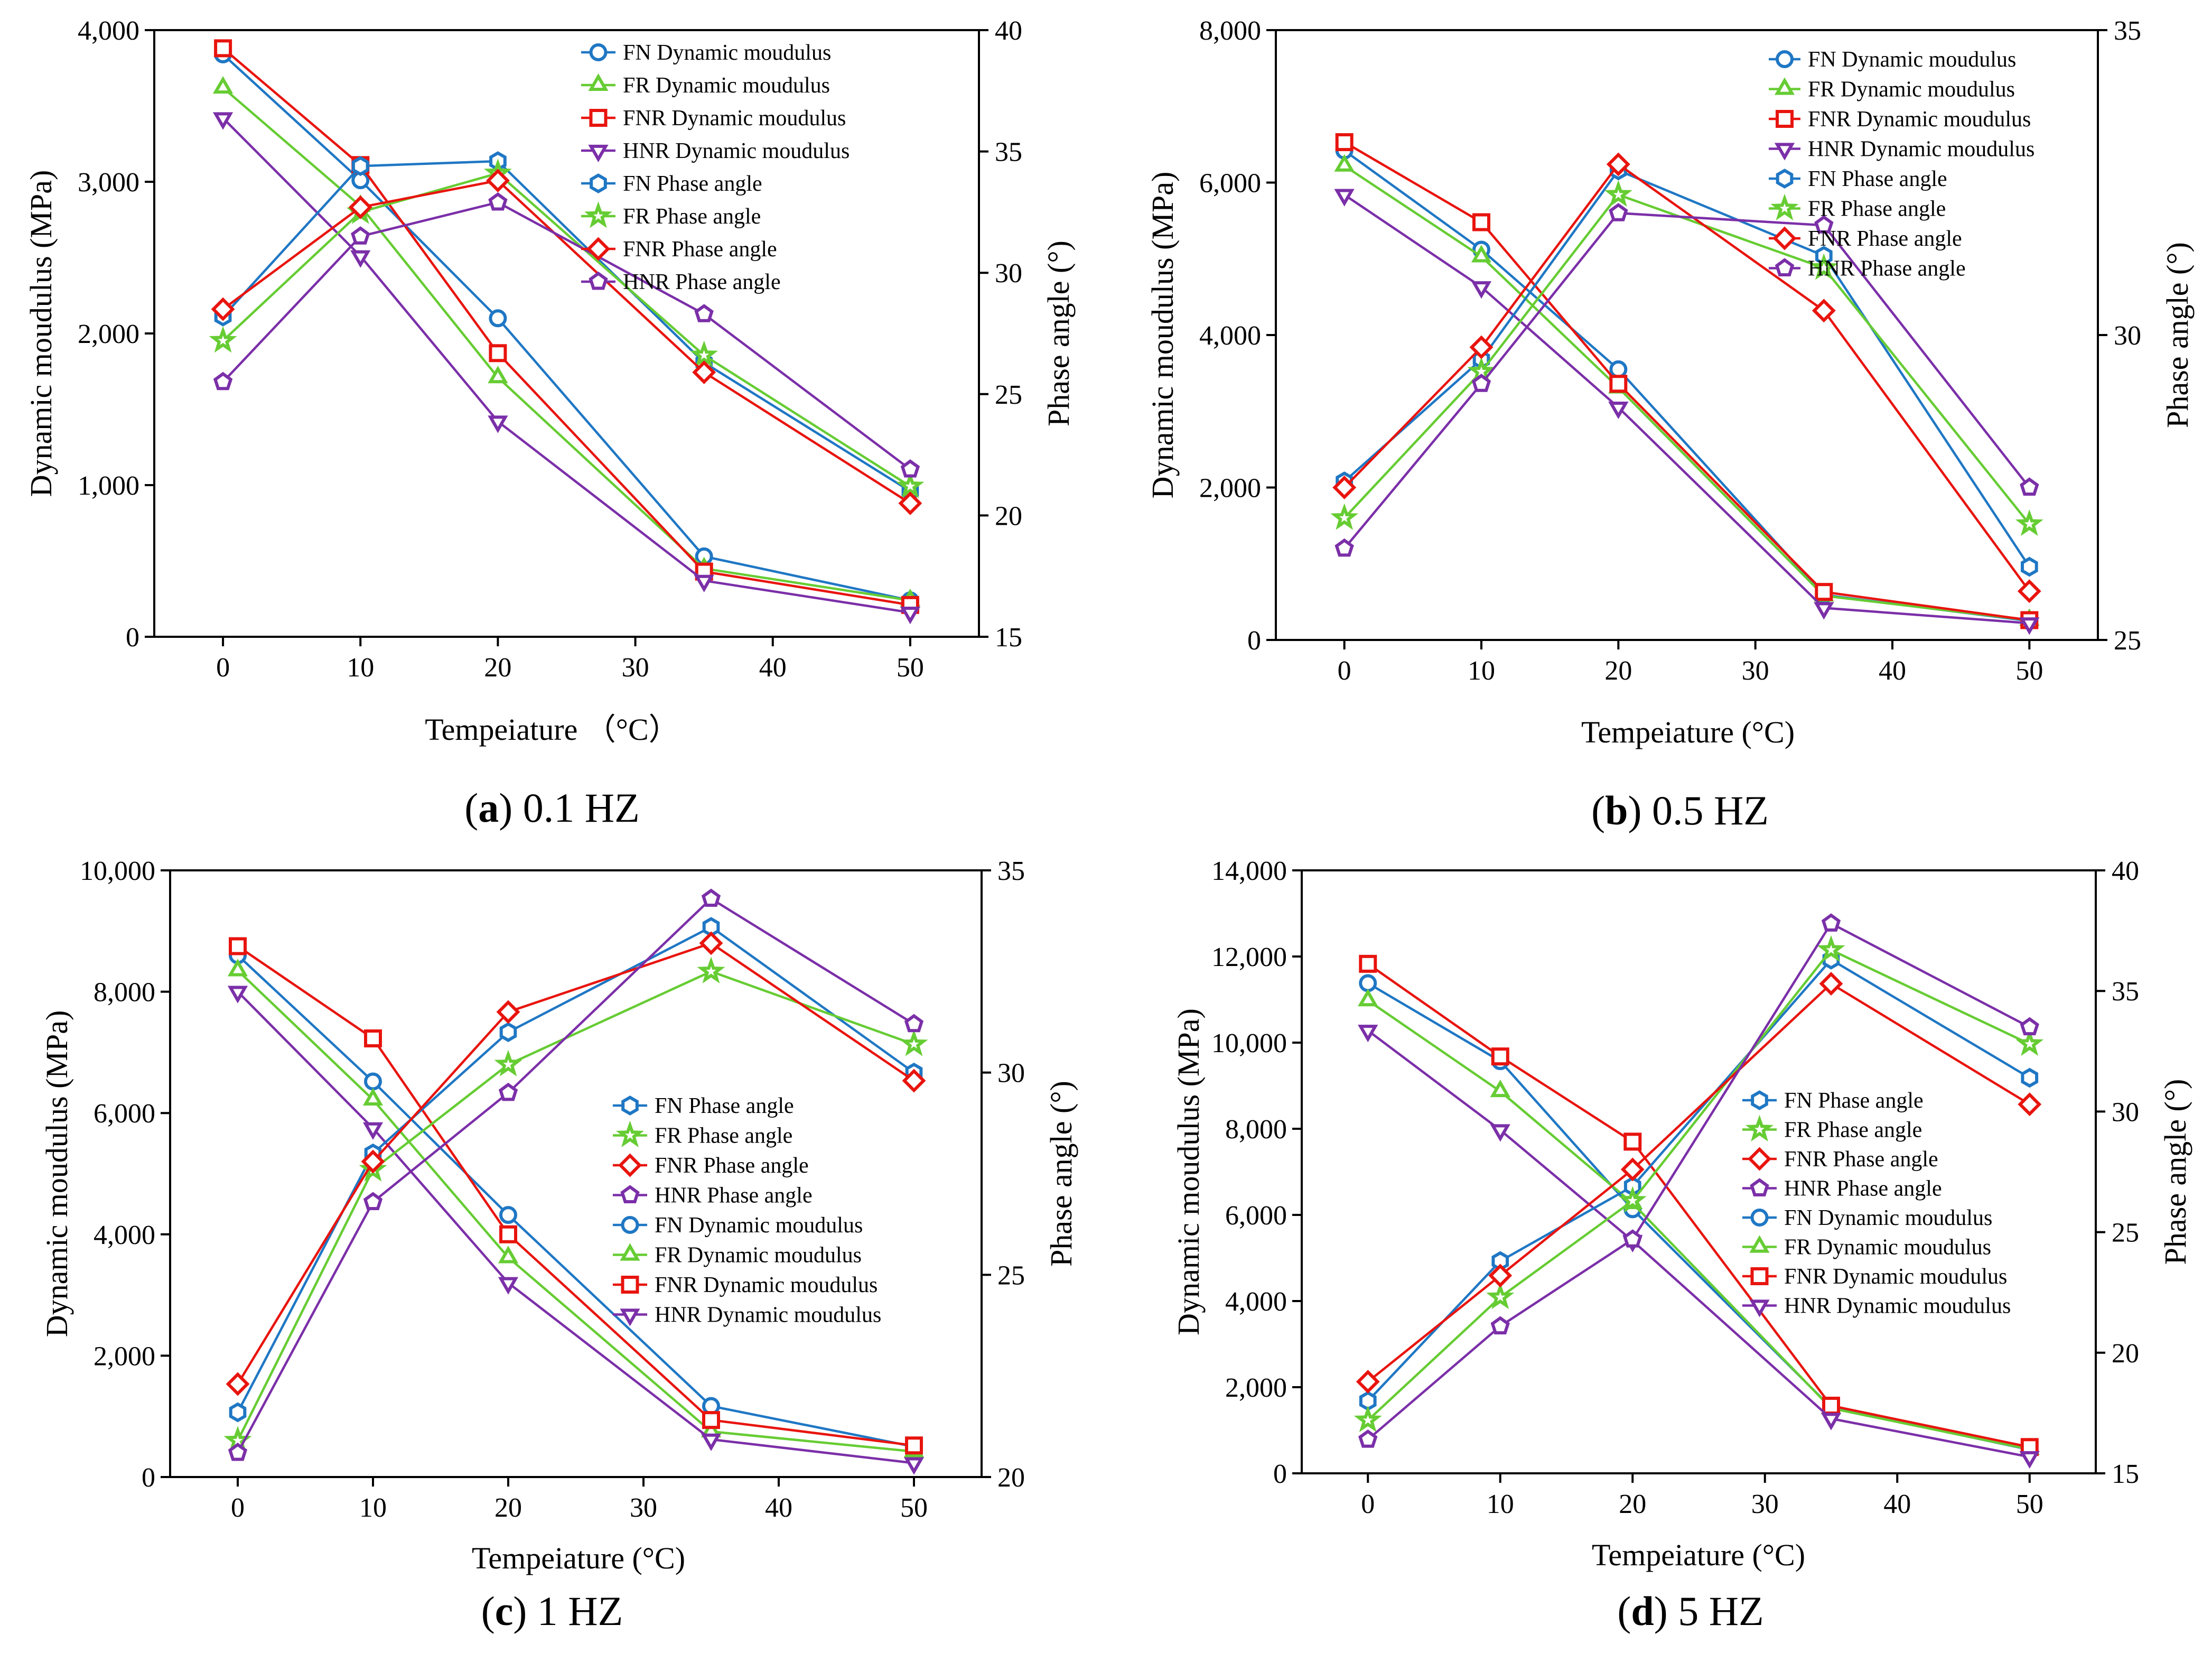 Image resolution: width=2212 pixels, height=1653 pixels. I want to click on legend-item: HNR Dynamic moudulus, so click(1876, 1306).